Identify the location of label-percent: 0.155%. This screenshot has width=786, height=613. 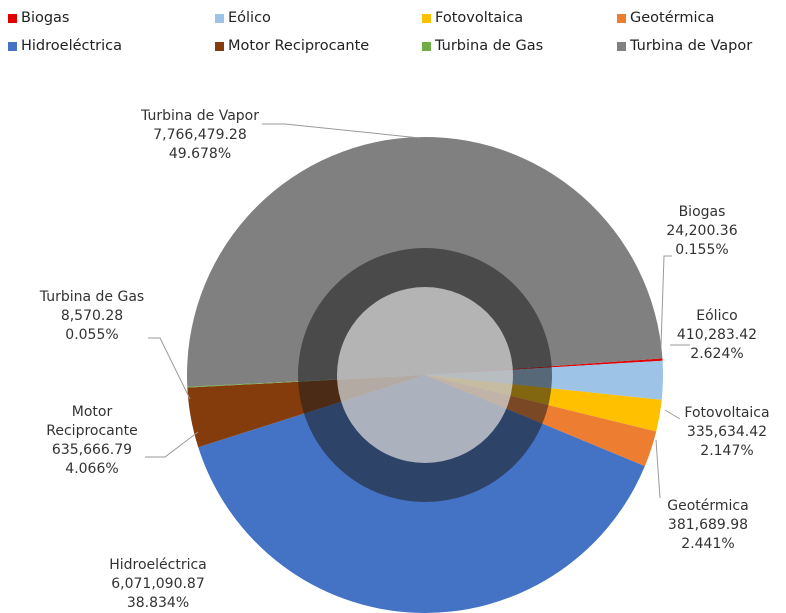
(702, 250).